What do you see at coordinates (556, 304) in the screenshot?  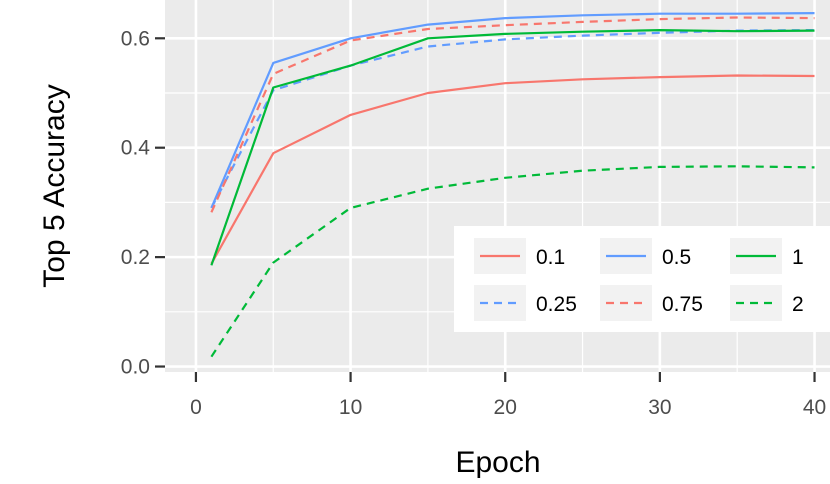 I see `legend-label-0-25: 0.25` at bounding box center [556, 304].